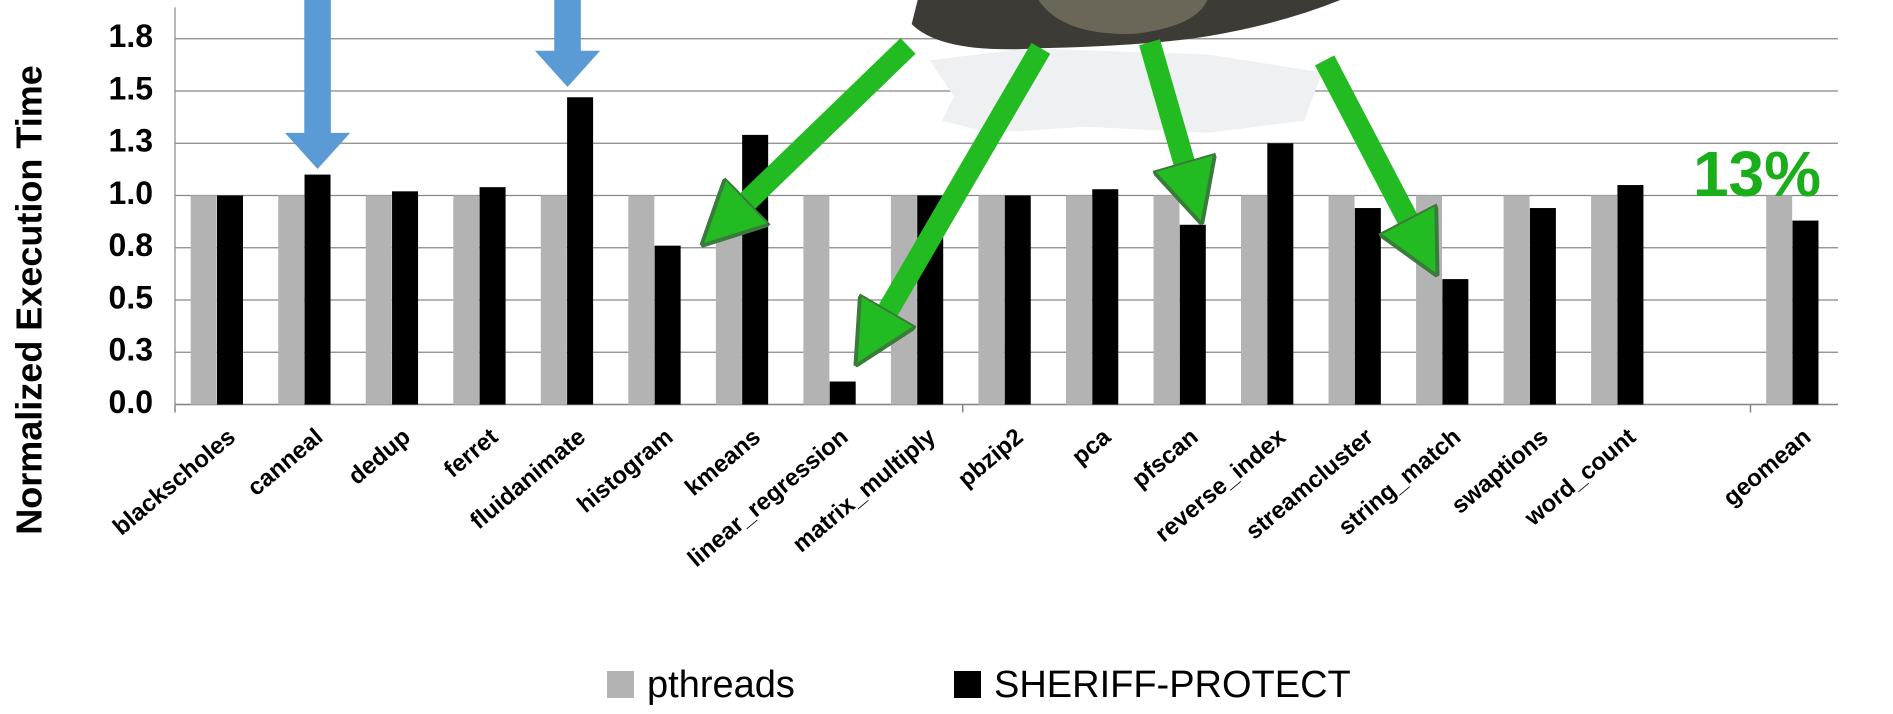 The height and width of the screenshot is (714, 1893). What do you see at coordinates (865, 490) in the screenshot?
I see `x-tick-label: matrix_multiply` at bounding box center [865, 490].